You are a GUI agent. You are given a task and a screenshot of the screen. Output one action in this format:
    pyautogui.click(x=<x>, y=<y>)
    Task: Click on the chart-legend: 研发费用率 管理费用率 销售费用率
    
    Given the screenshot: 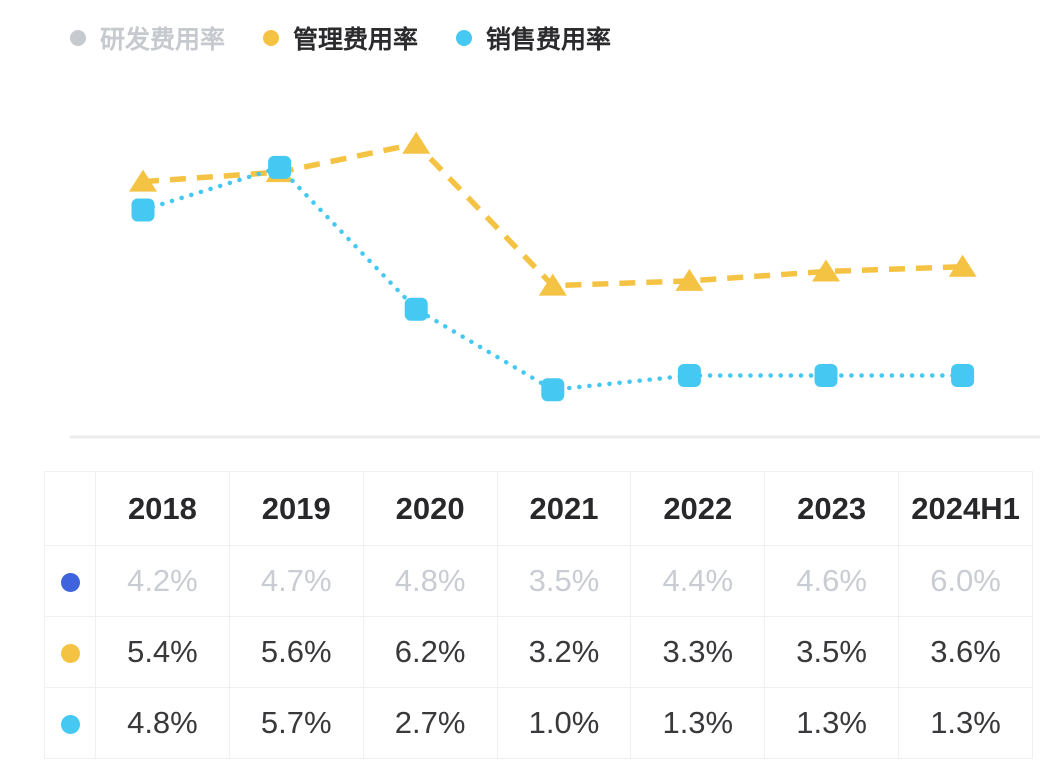 What is the action you would take?
    pyautogui.click(x=340, y=38)
    